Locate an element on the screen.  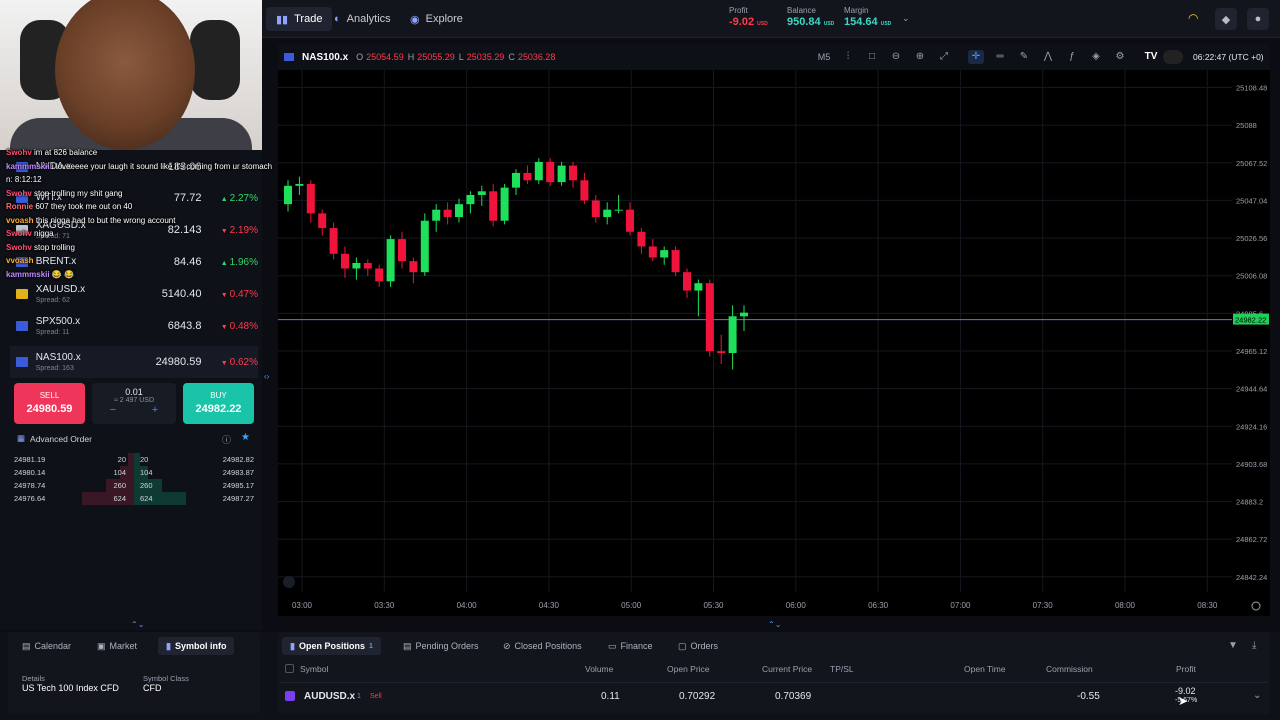
indicators-icon: ƒ is located at coordinates (1072, 56).